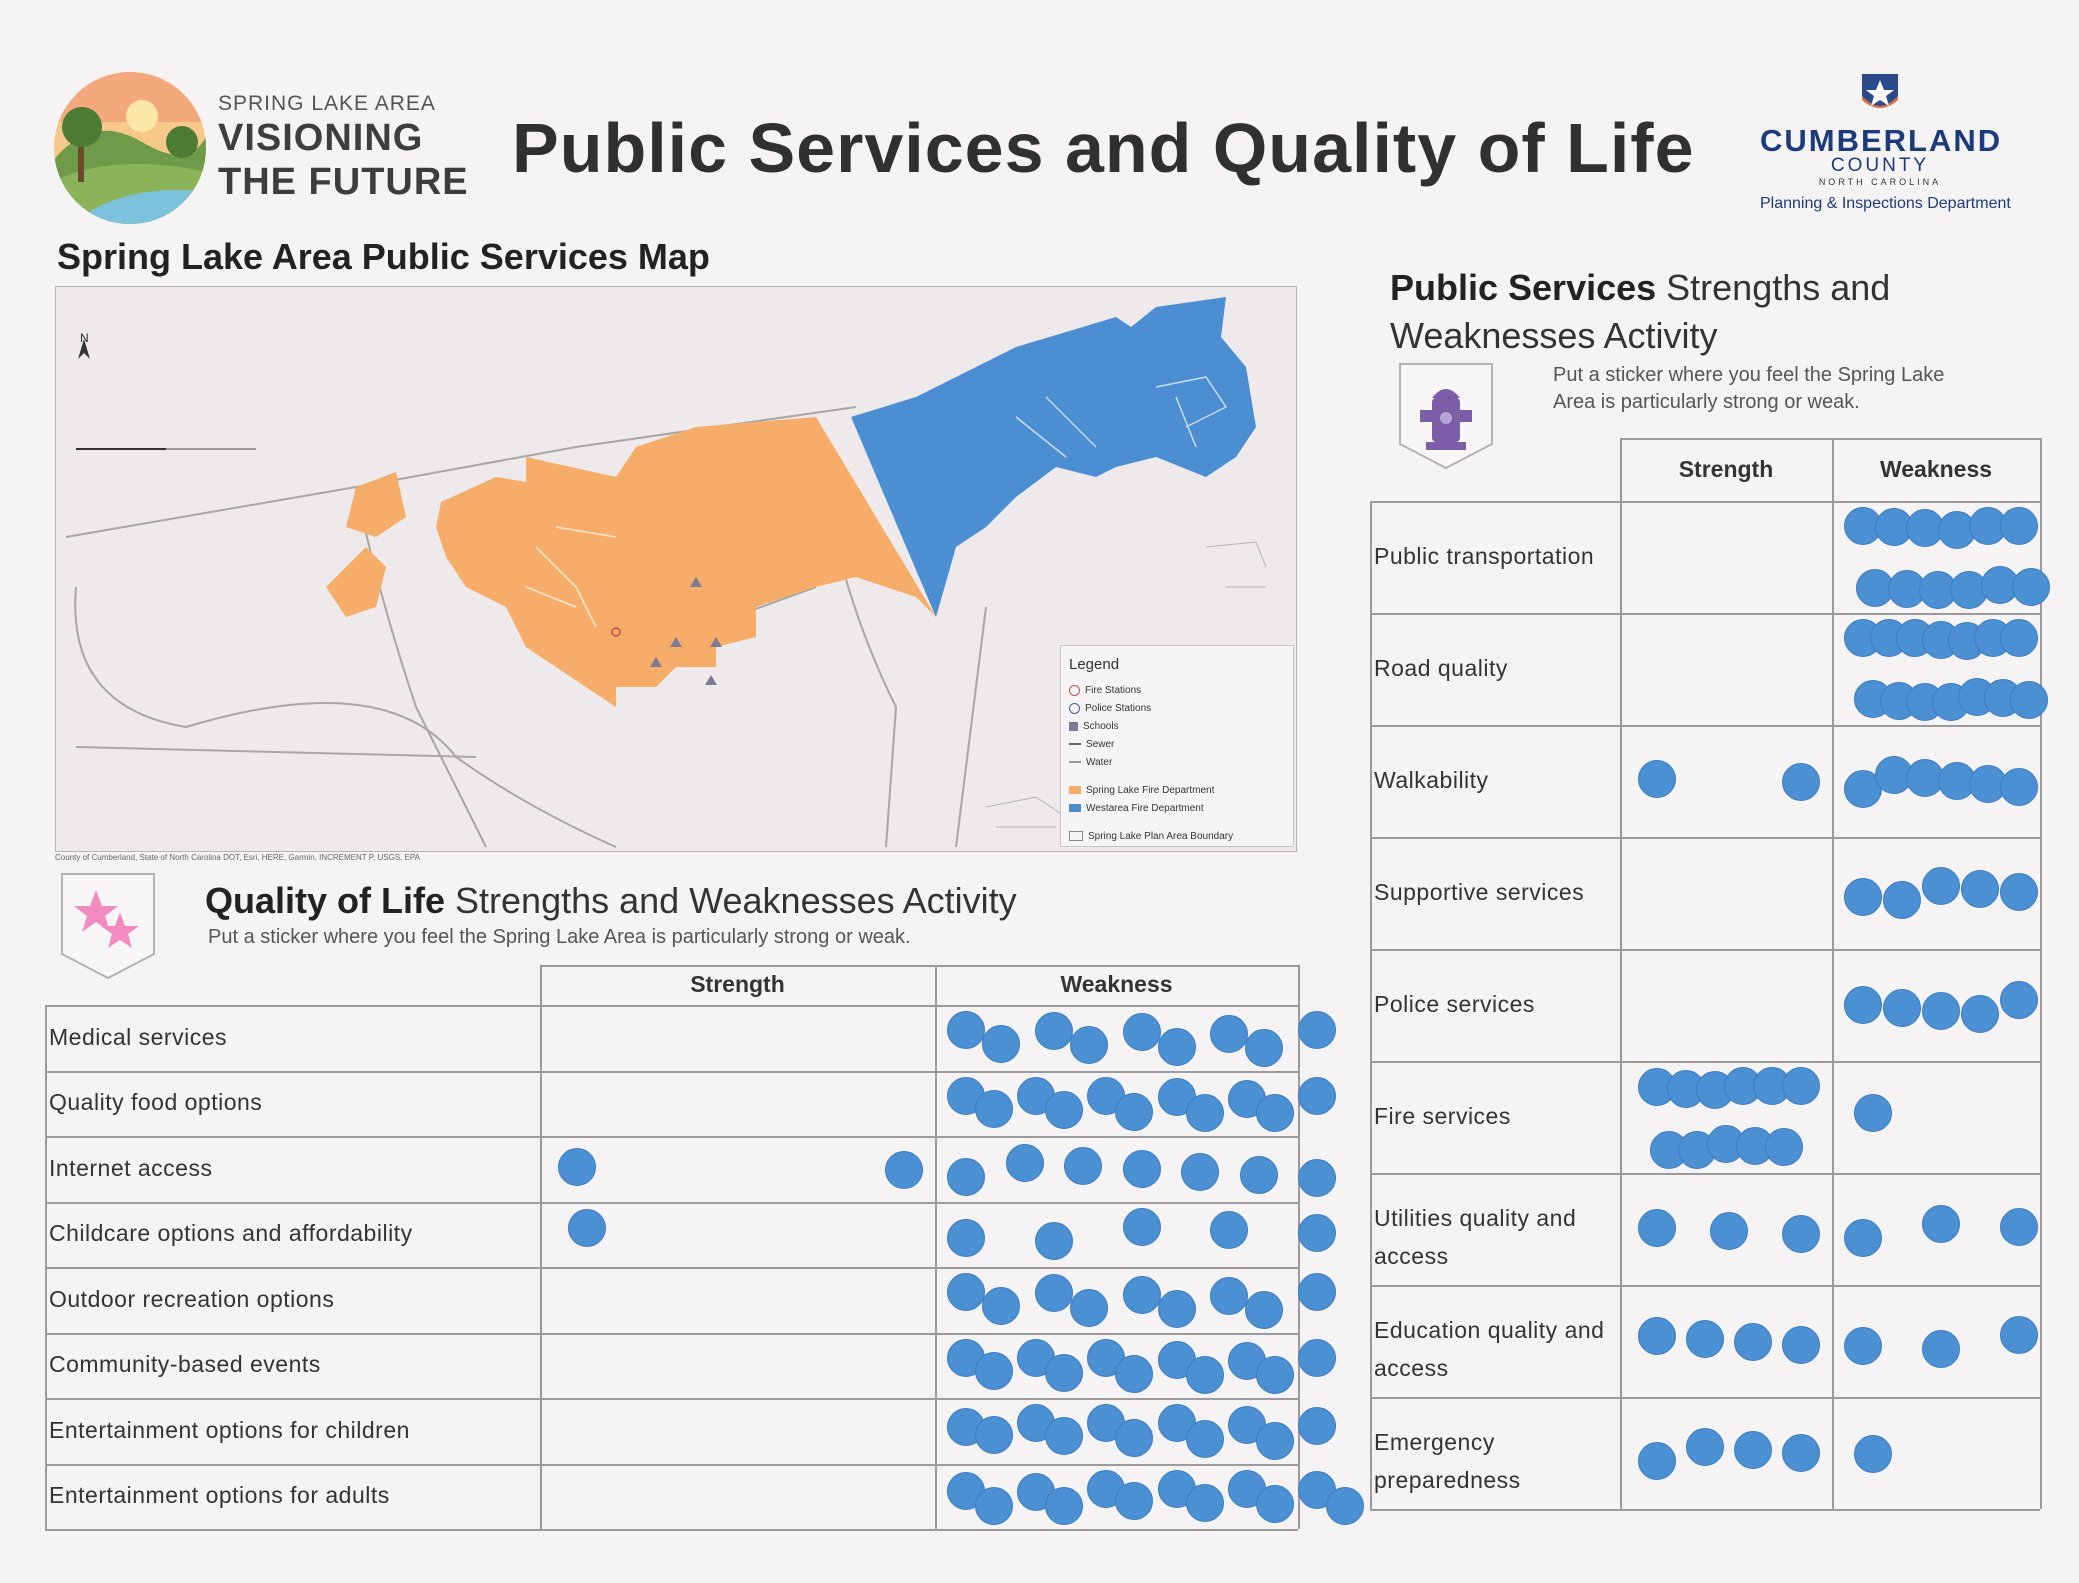  Describe the element at coordinates (1475, 1237) in the screenshot. I see `row-label: Utilities quality and access` at that location.